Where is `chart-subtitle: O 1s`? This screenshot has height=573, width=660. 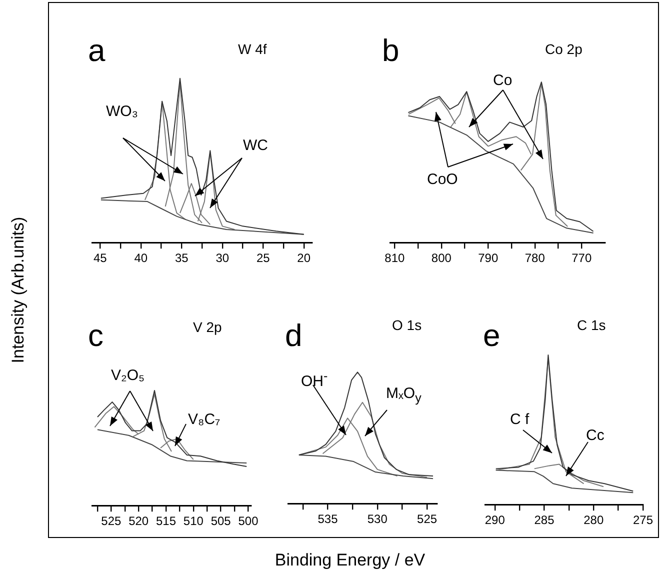
chart-subtitle: O 1s is located at coordinates (407, 325).